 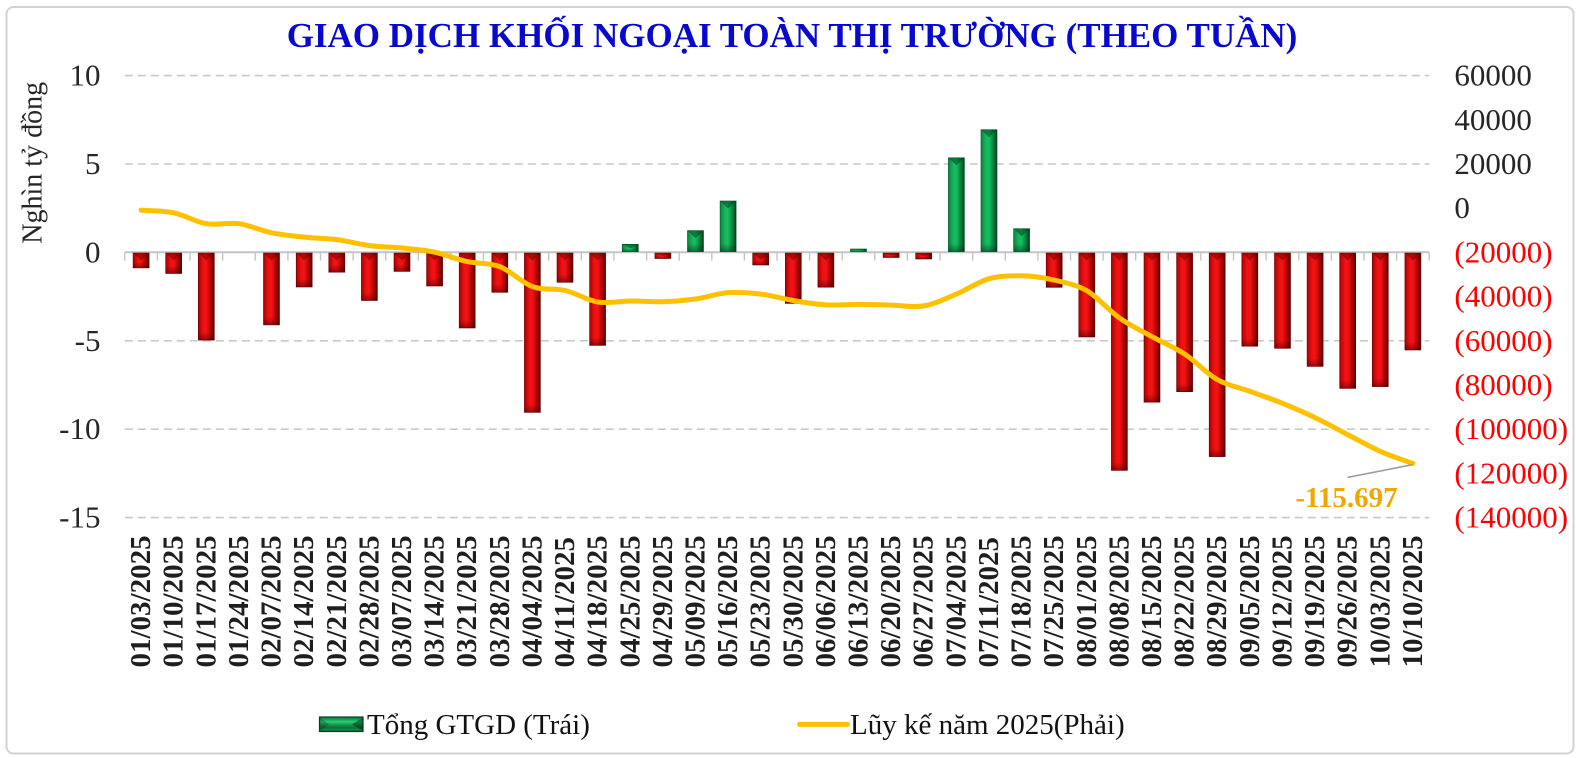 I want to click on svg-text: 05/23/2025, so click(x=761, y=601).